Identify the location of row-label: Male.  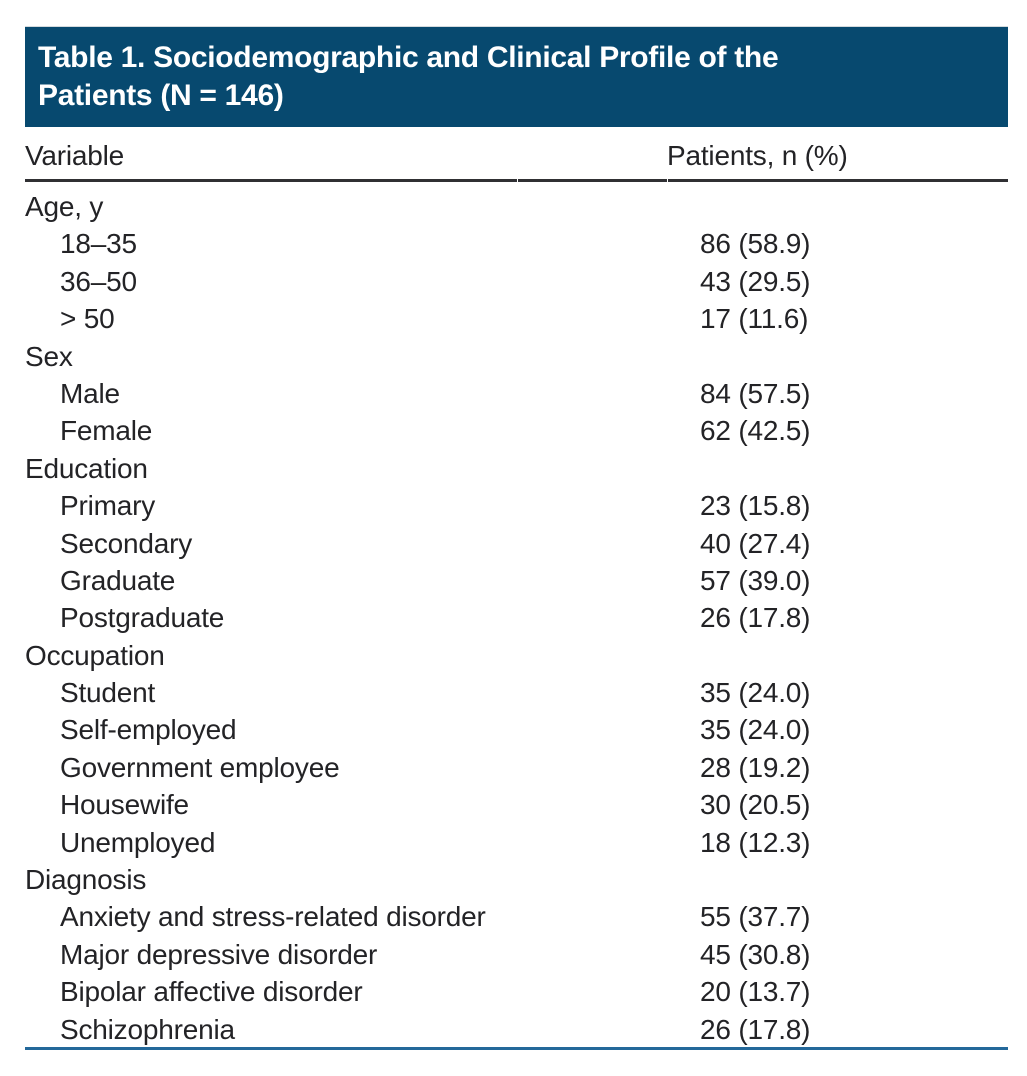
(90, 393).